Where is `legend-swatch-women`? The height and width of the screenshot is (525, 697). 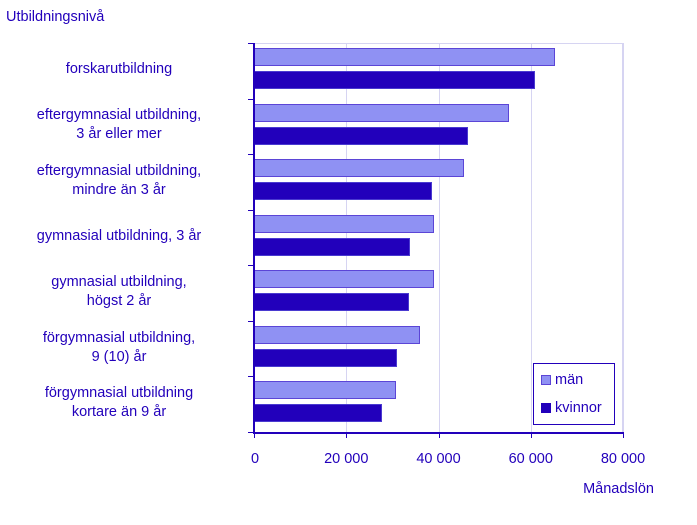 legend-swatch-women is located at coordinates (546, 408).